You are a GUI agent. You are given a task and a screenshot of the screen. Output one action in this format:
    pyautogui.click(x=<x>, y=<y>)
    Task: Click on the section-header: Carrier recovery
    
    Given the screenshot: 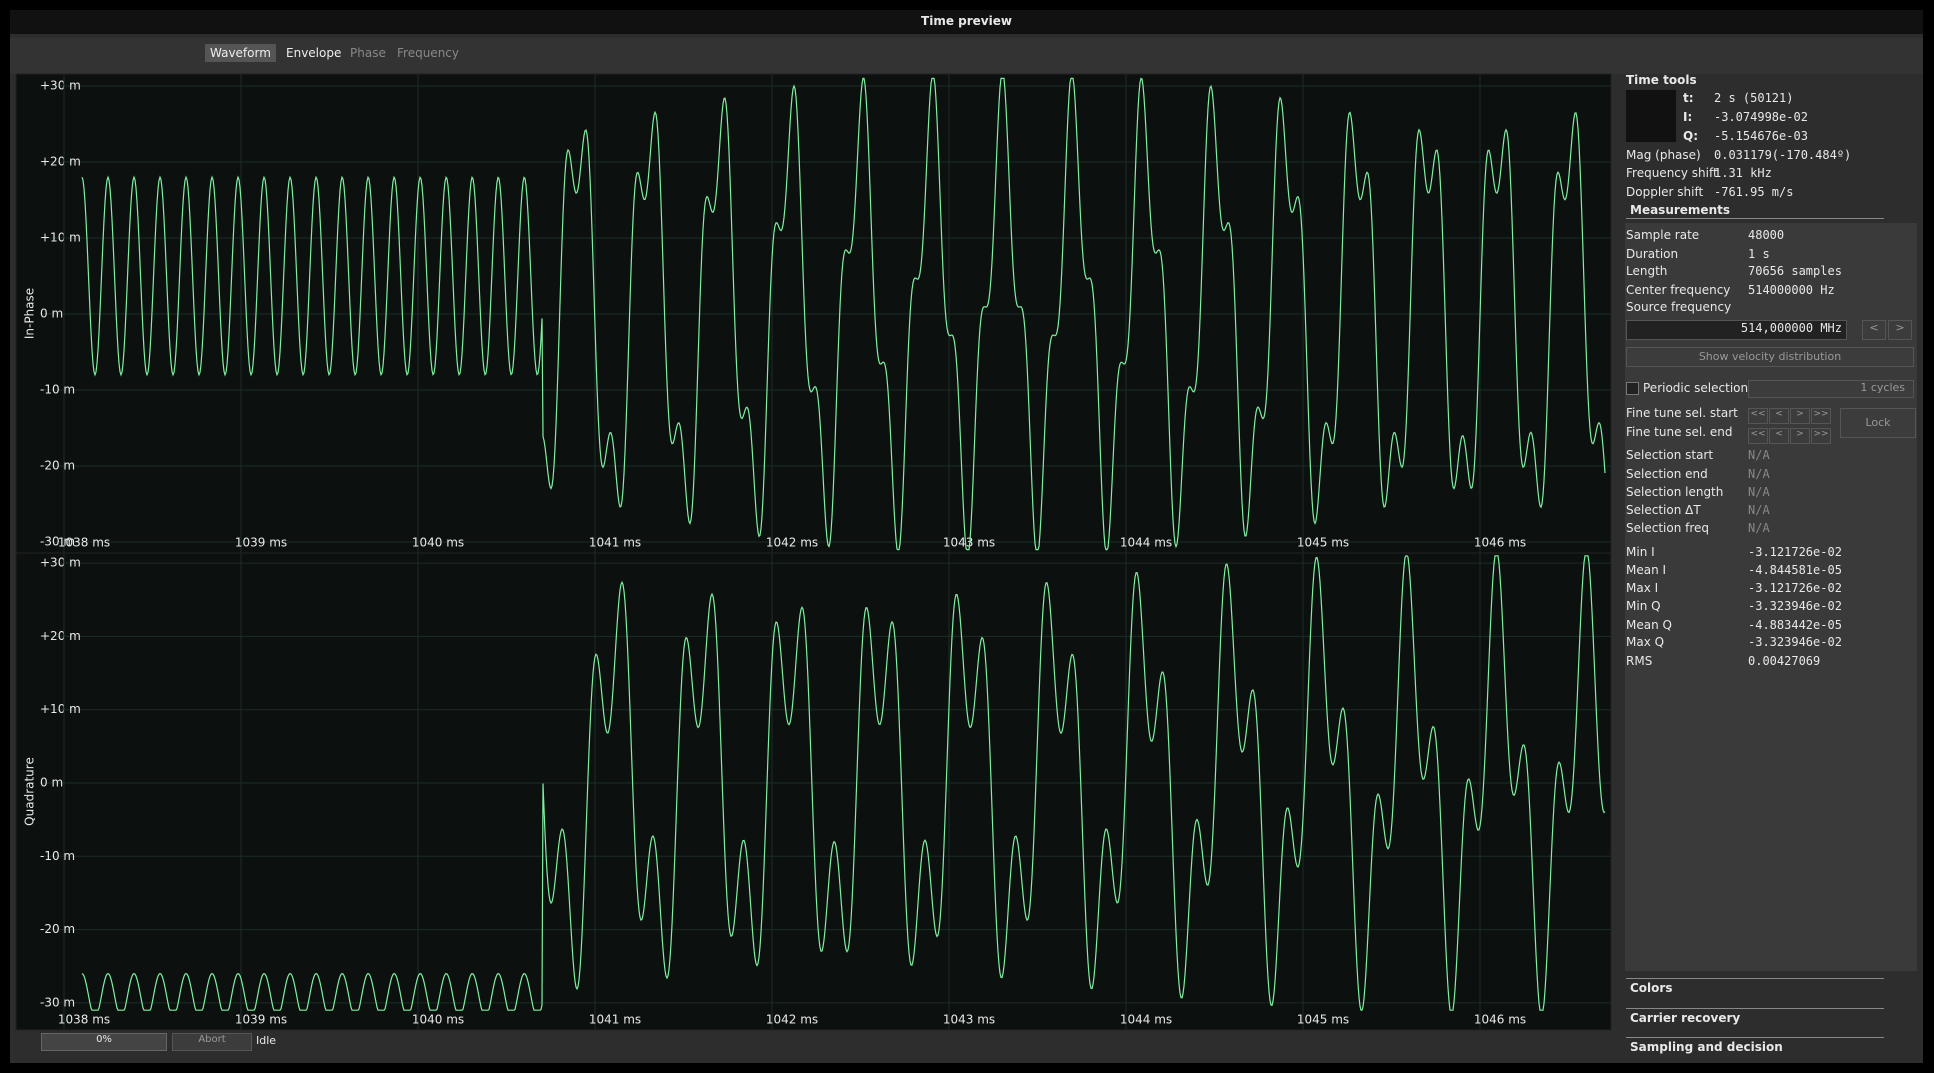 What is the action you would take?
    pyautogui.click(x=1755, y=1017)
    